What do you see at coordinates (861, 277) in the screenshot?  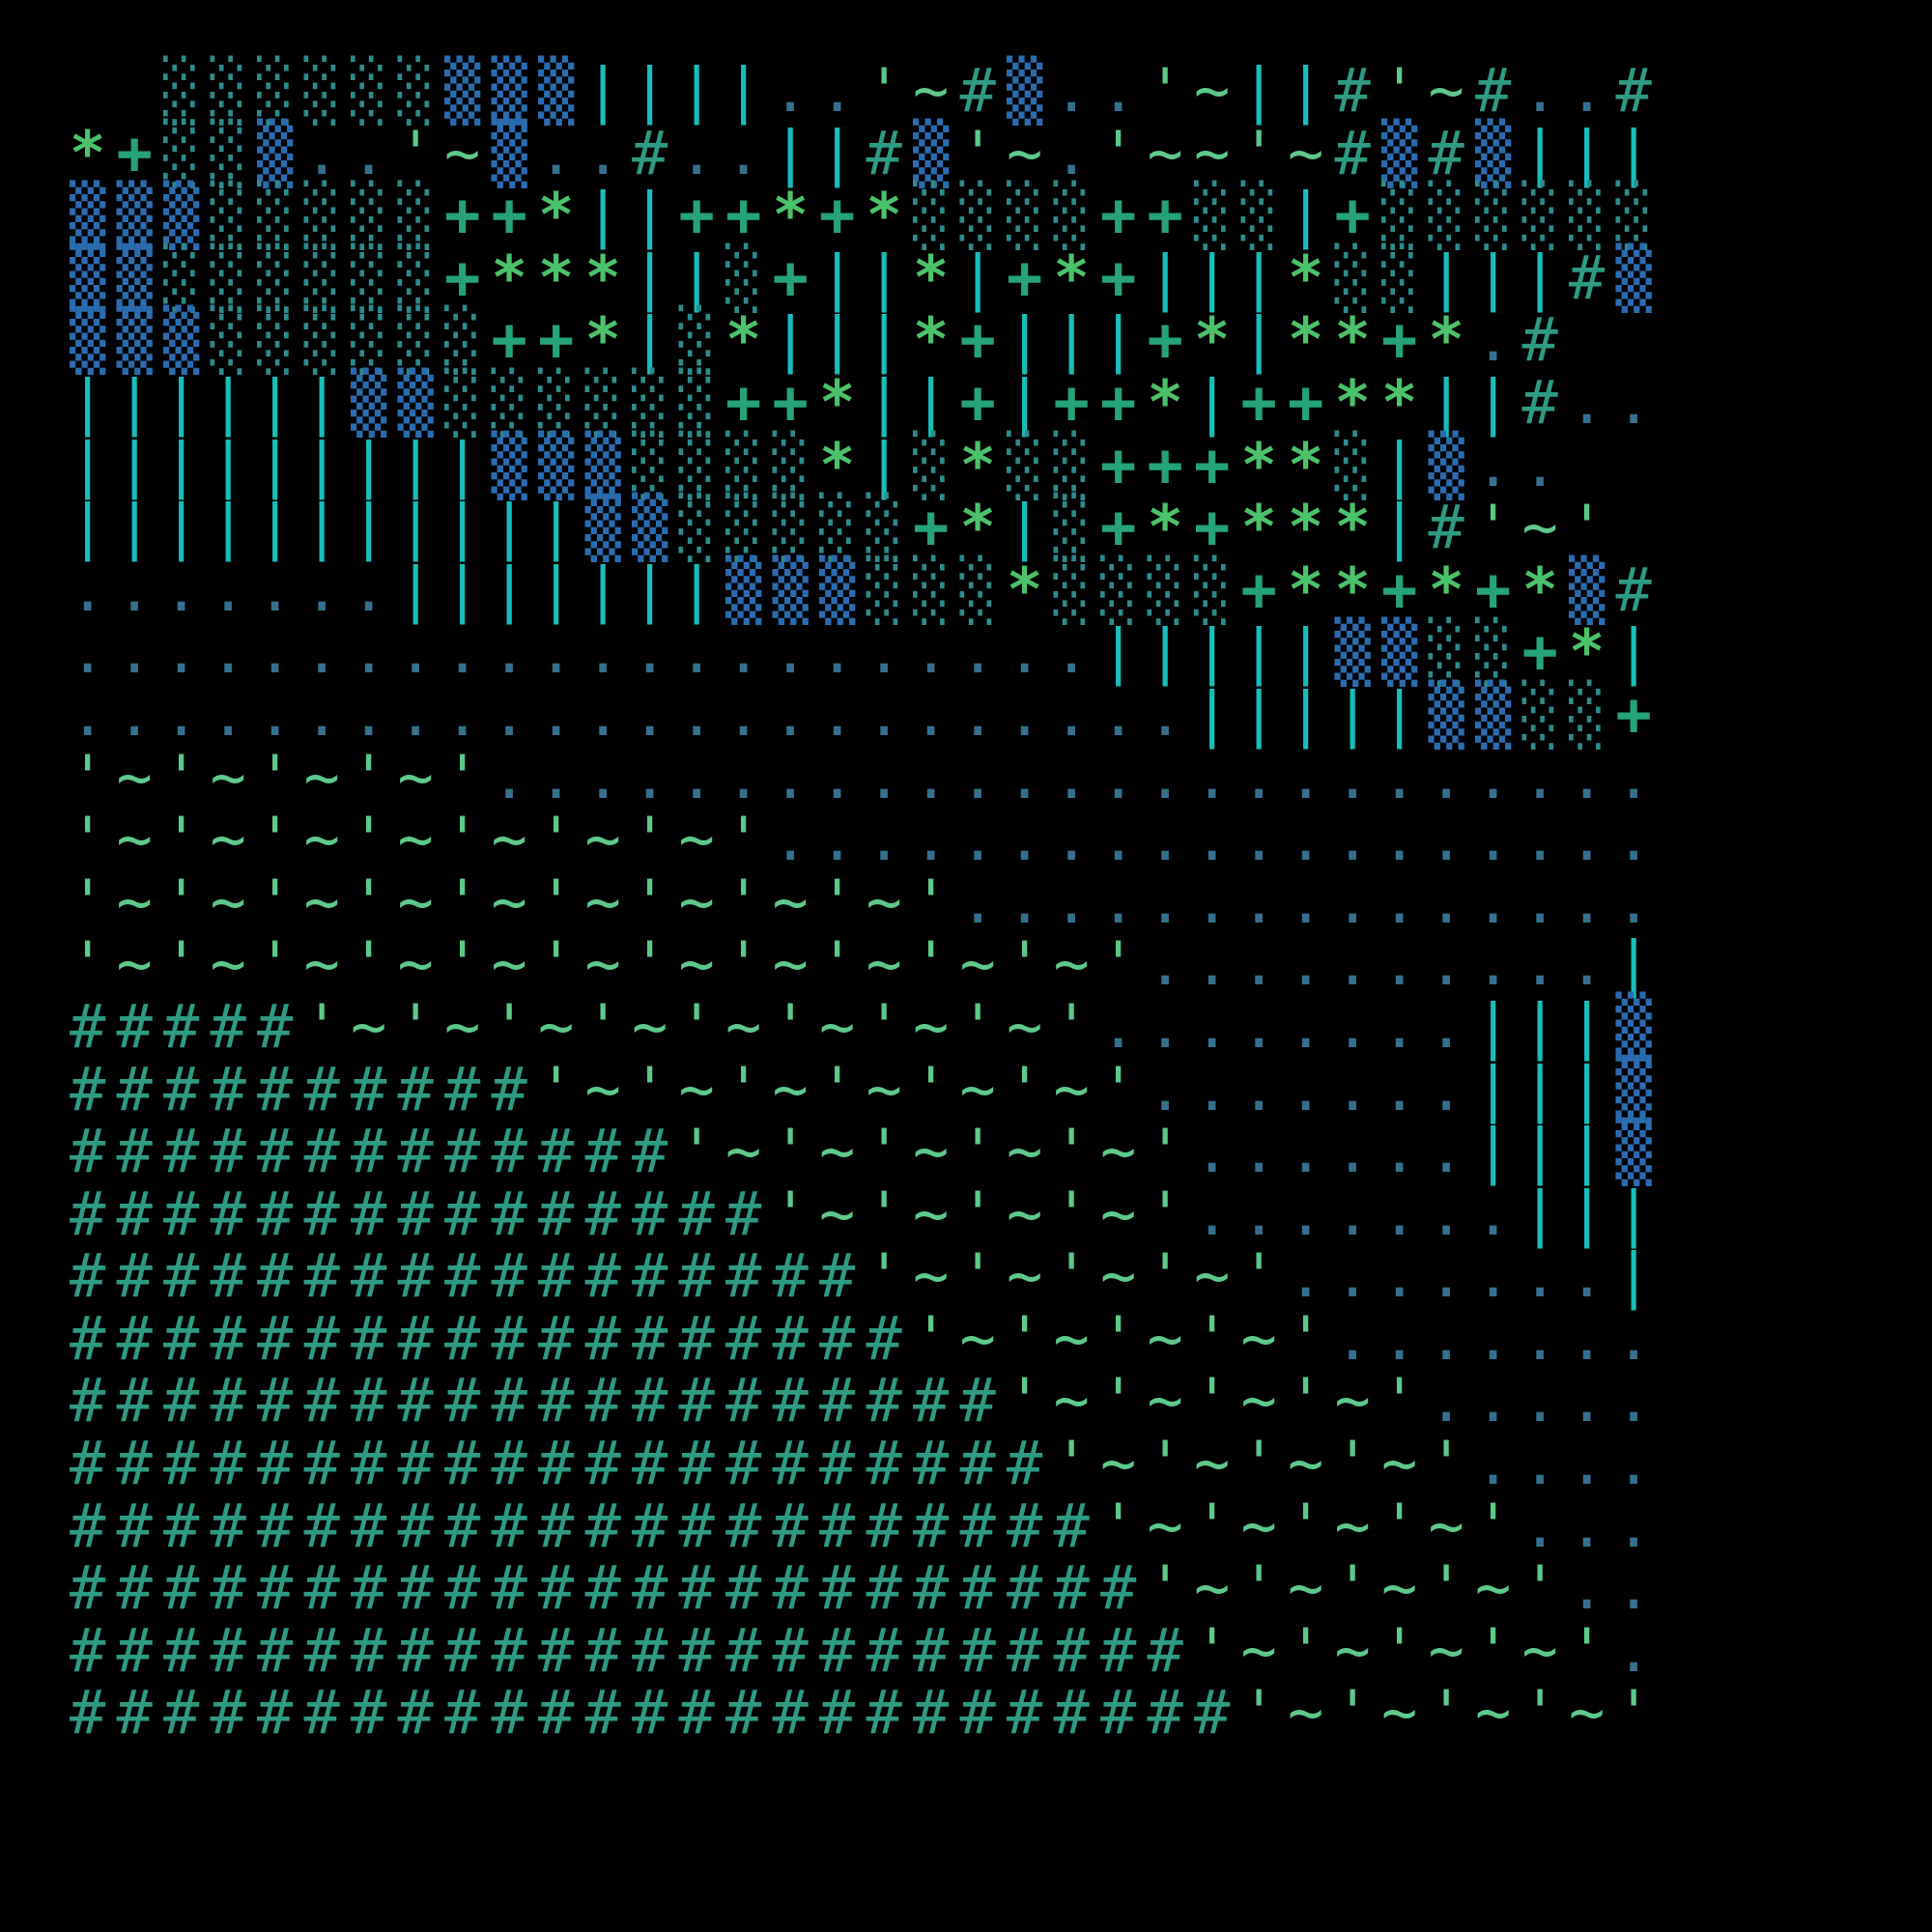 I see `grid-row: ▒ ▒ ░ ░ ░ ░ ░ ░ + * * * | | ░ + | | * | + * + | | | * ░ ░ | | | # ▒` at bounding box center [861, 277].